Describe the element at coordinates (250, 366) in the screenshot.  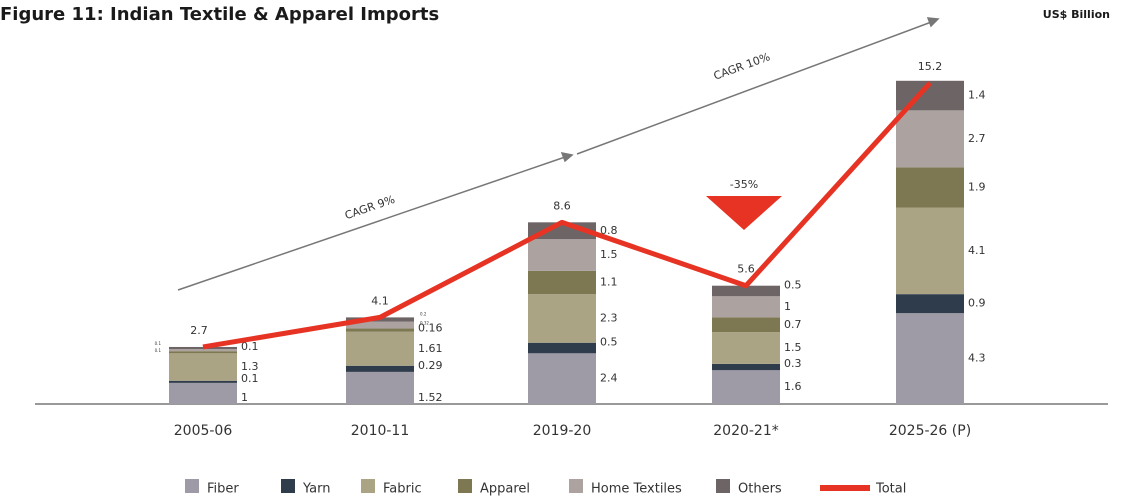
I see `segment-label: 1.3` at that location.